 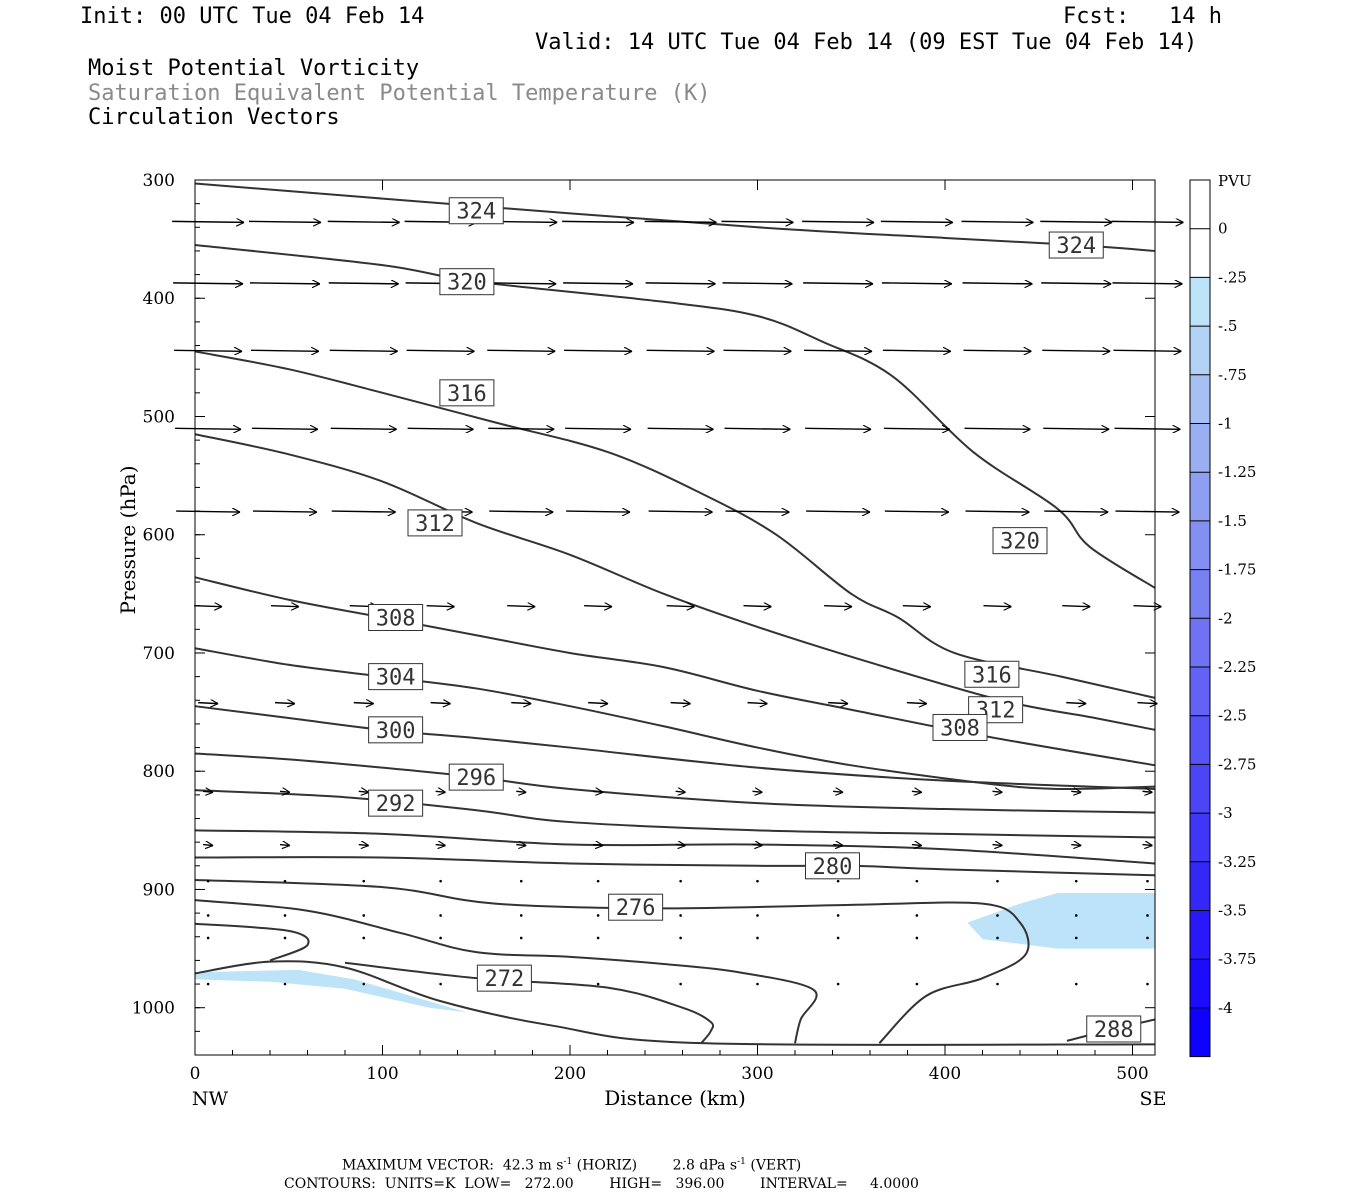 I want to click on x-tick-label: 0, so click(x=195, y=1074).